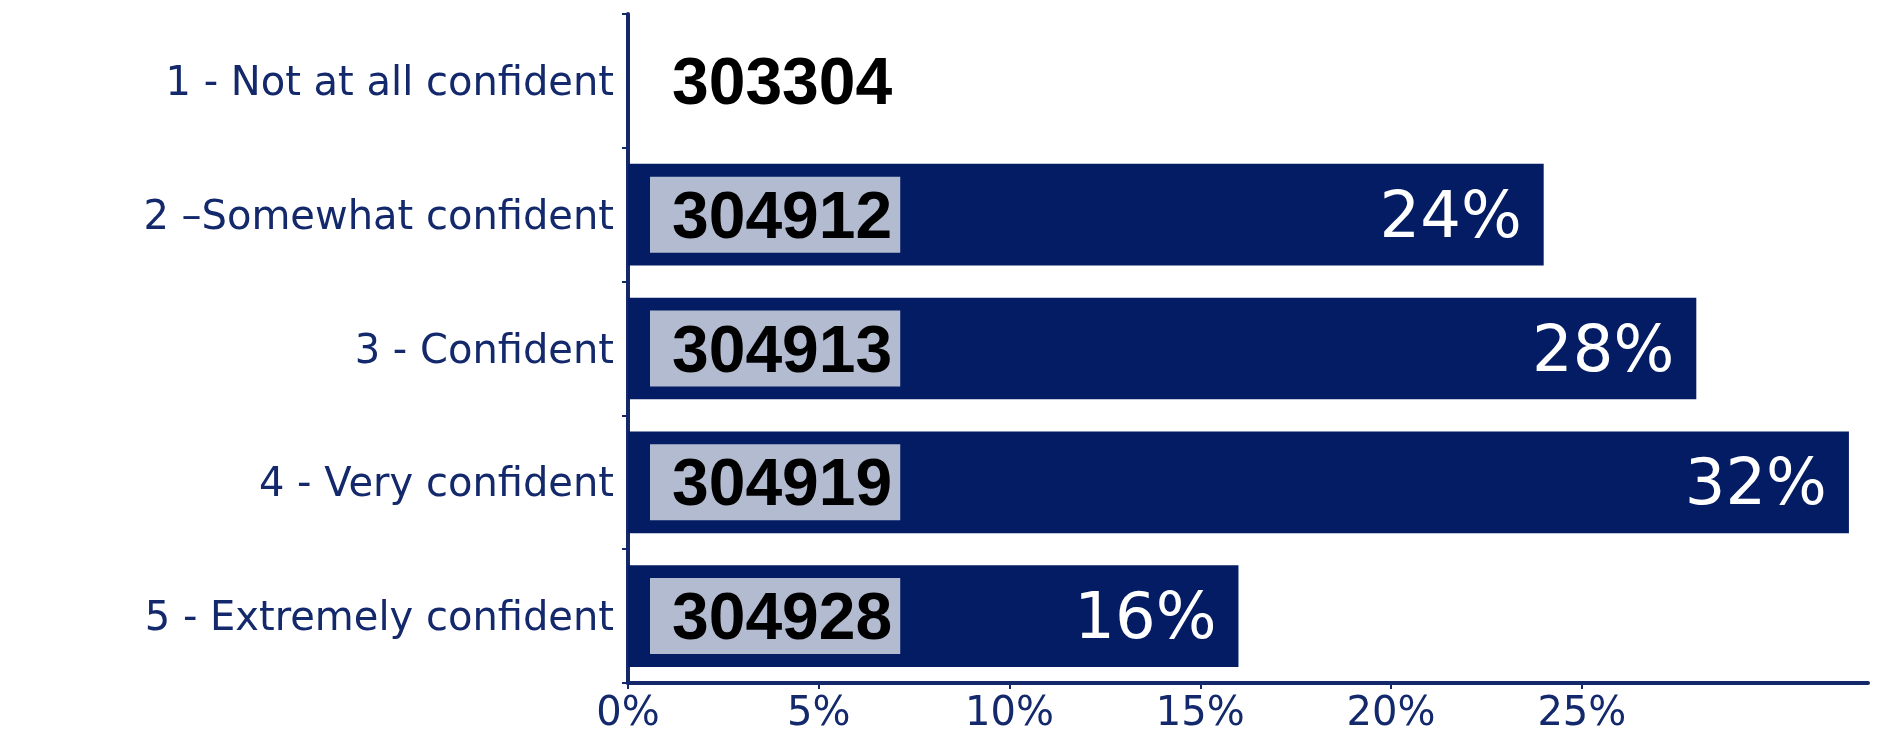 This screenshot has height=754, width=1891. Describe the element at coordinates (782, 80) in the screenshot. I see `annotation: 303304` at that location.